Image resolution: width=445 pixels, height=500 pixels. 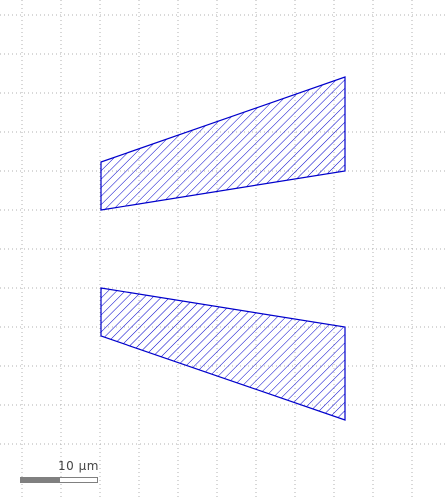 What do you see at coordinates (223, 354) in the screenshot?
I see `lower-trapezoid-shape` at bounding box center [223, 354].